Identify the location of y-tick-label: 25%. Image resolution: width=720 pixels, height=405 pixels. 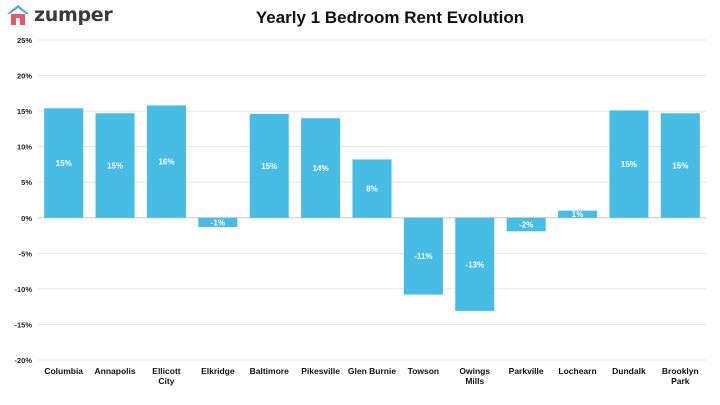
(24, 40).